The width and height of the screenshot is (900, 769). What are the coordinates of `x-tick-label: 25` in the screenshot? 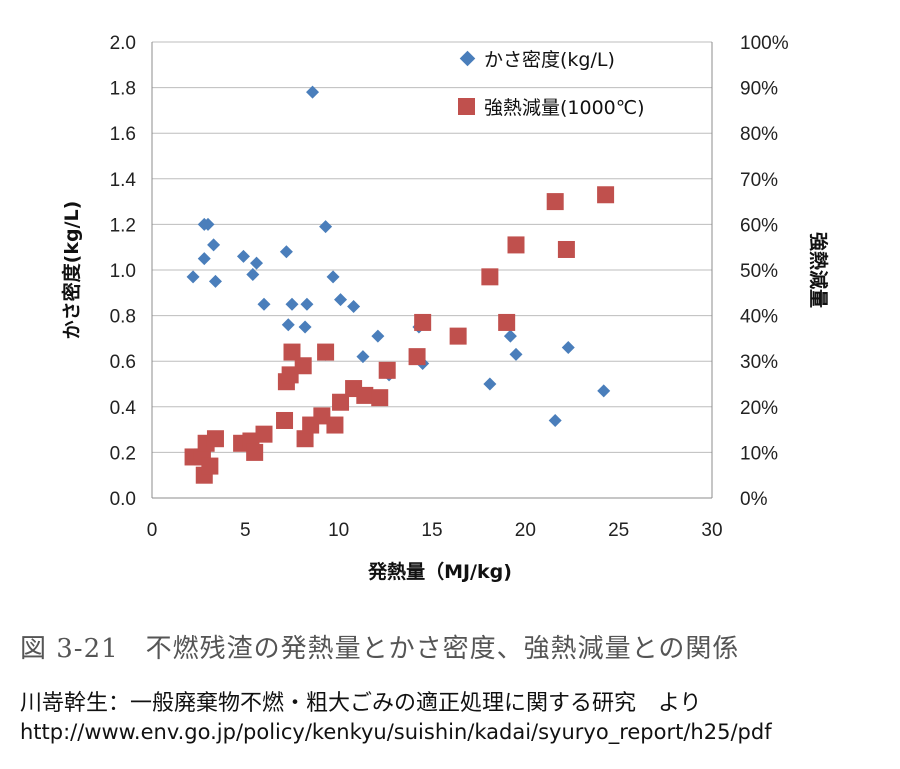 It's located at (618, 530).